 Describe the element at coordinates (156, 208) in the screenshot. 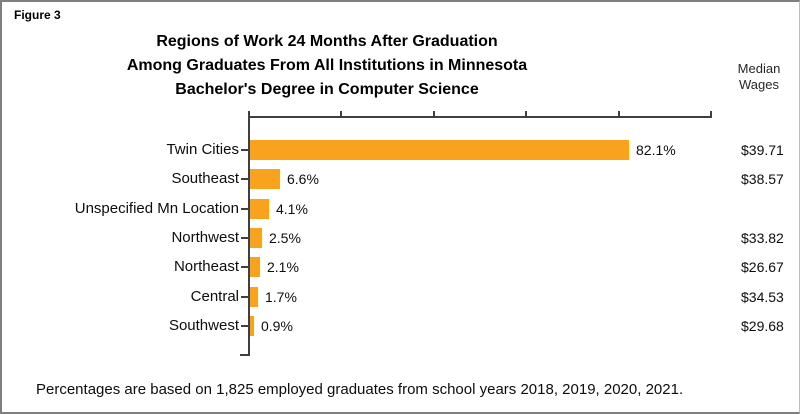

I see `category-label: Unspecified Mn Location` at that location.